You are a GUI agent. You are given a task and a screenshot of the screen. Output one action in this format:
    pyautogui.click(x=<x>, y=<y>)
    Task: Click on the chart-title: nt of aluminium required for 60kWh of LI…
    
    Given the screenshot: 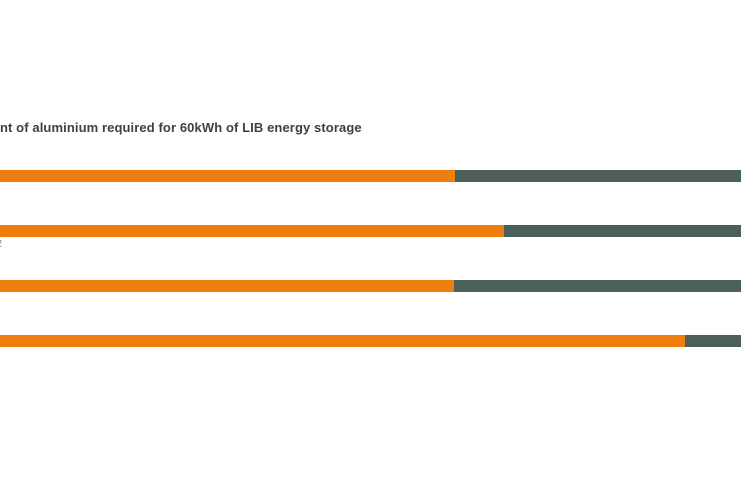 What is the action you would take?
    pyautogui.click(x=181, y=127)
    